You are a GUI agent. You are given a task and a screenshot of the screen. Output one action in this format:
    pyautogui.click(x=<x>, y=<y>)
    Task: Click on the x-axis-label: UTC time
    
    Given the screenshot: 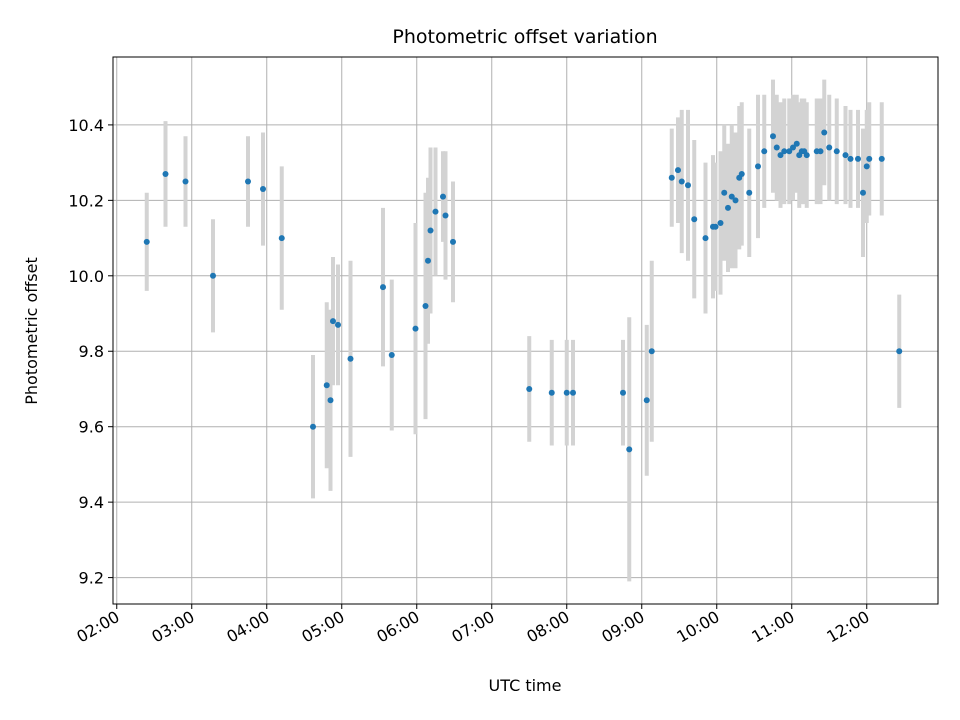 What is the action you would take?
    pyautogui.click(x=525, y=685)
    